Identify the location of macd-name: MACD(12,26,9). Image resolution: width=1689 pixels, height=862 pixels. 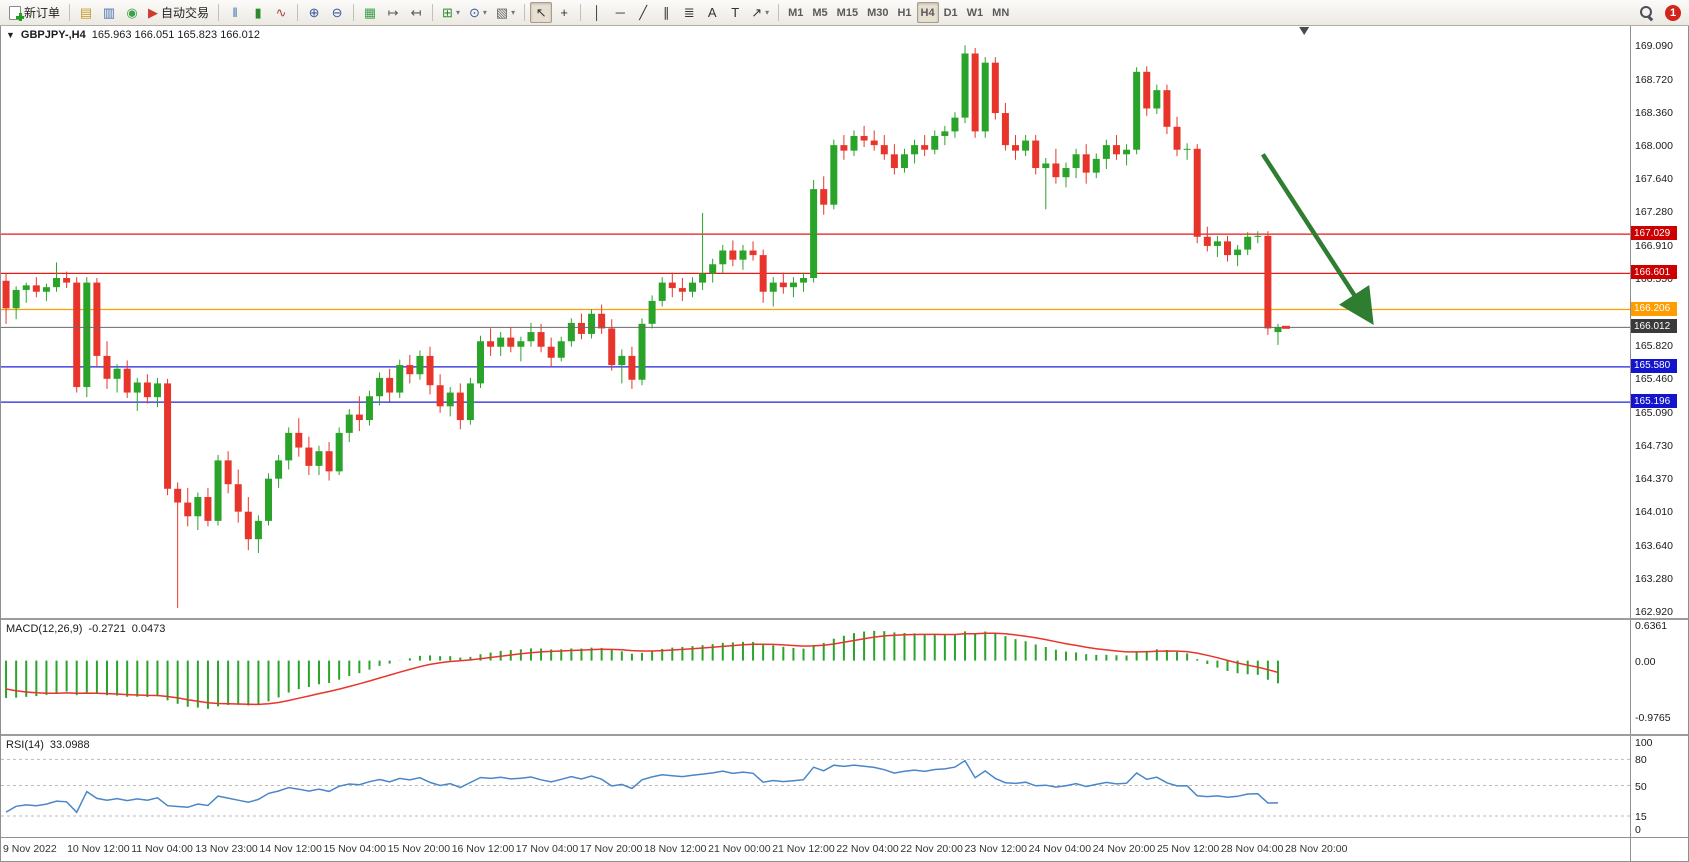
(44, 629).